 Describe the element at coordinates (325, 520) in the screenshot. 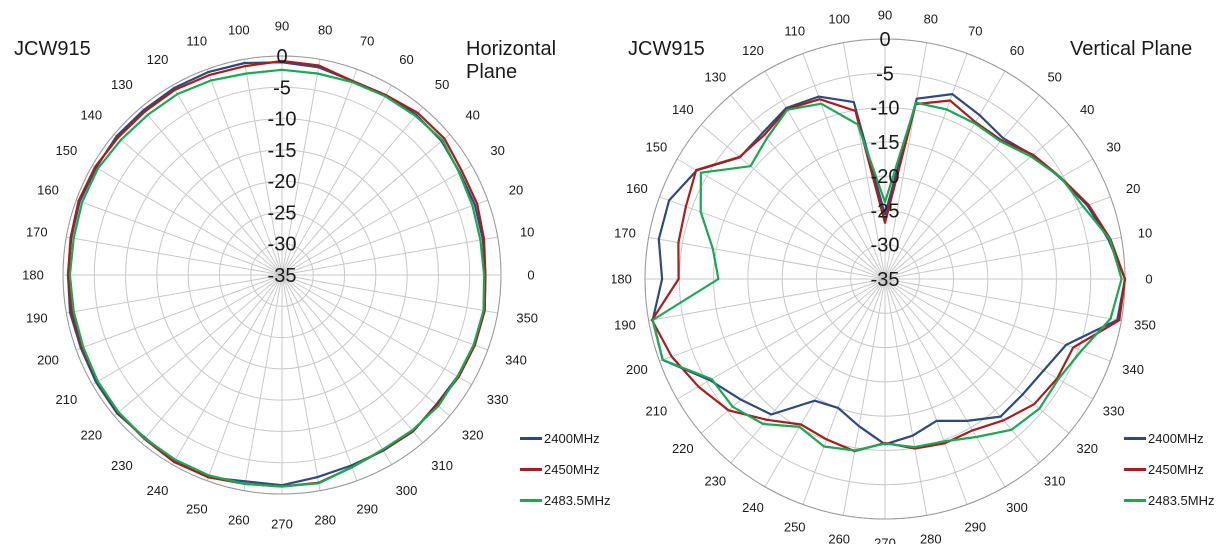

I see `angle-tick-label: 280` at that location.